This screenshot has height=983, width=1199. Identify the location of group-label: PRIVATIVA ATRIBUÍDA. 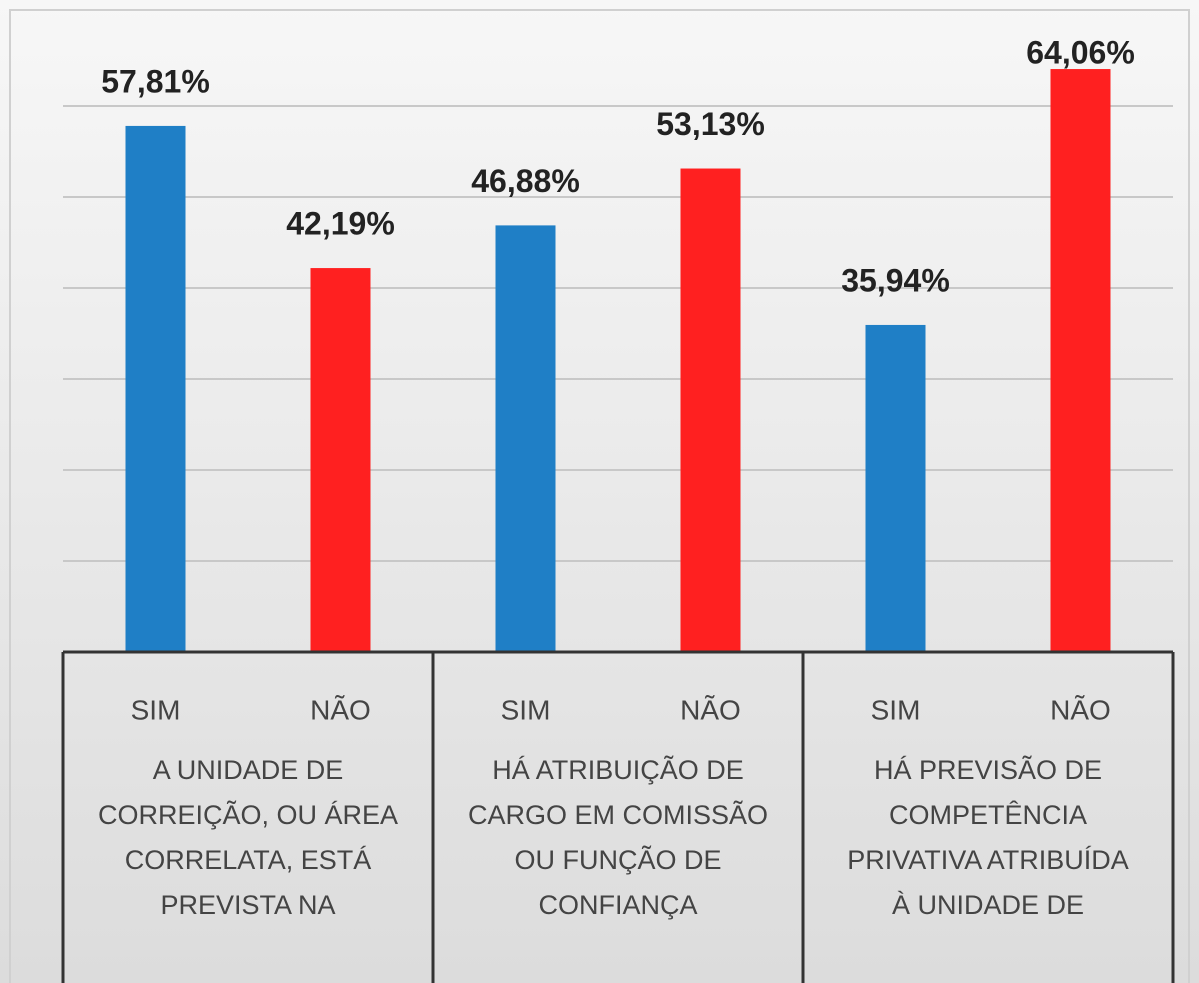
(988, 860).